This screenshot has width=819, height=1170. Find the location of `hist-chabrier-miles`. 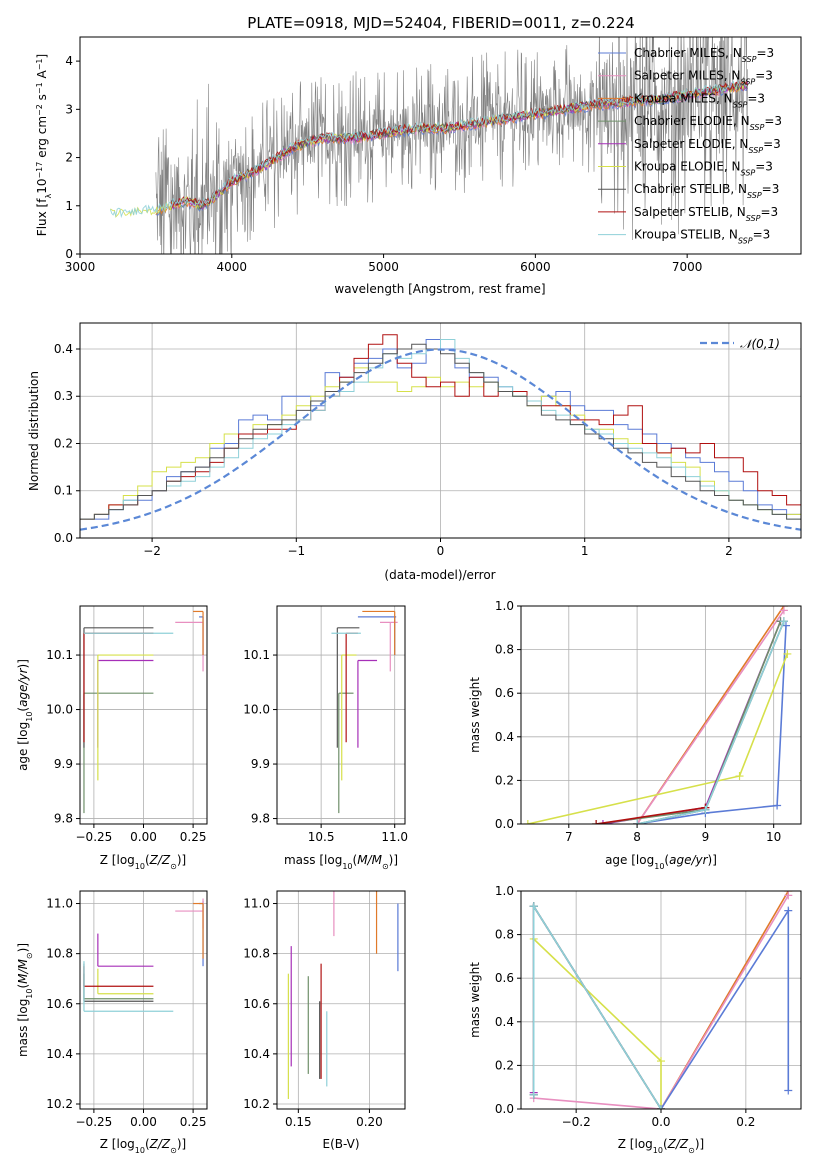

hist-chabrier-miles is located at coordinates (440, 432).